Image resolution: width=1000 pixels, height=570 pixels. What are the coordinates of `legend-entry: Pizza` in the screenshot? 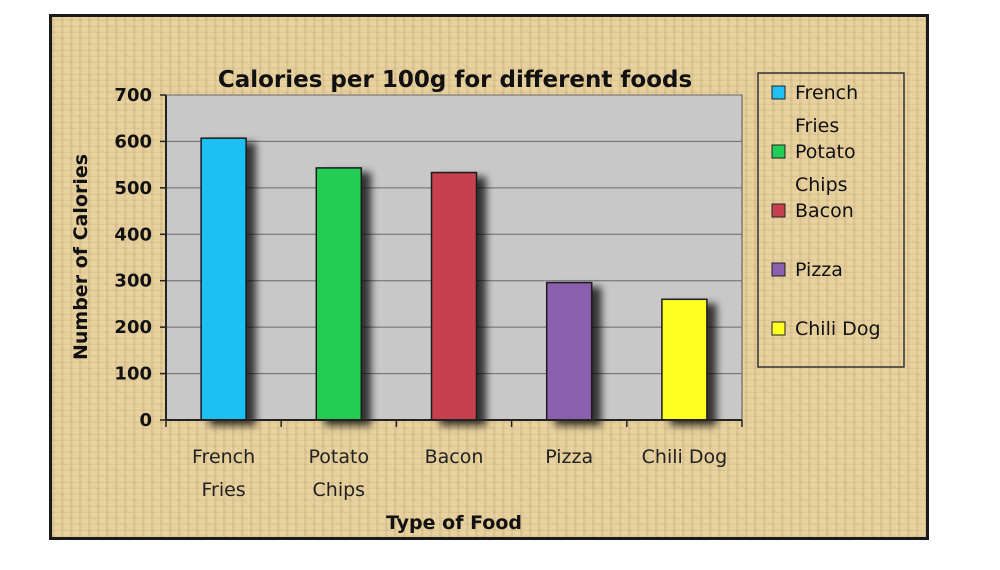 It's located at (819, 270).